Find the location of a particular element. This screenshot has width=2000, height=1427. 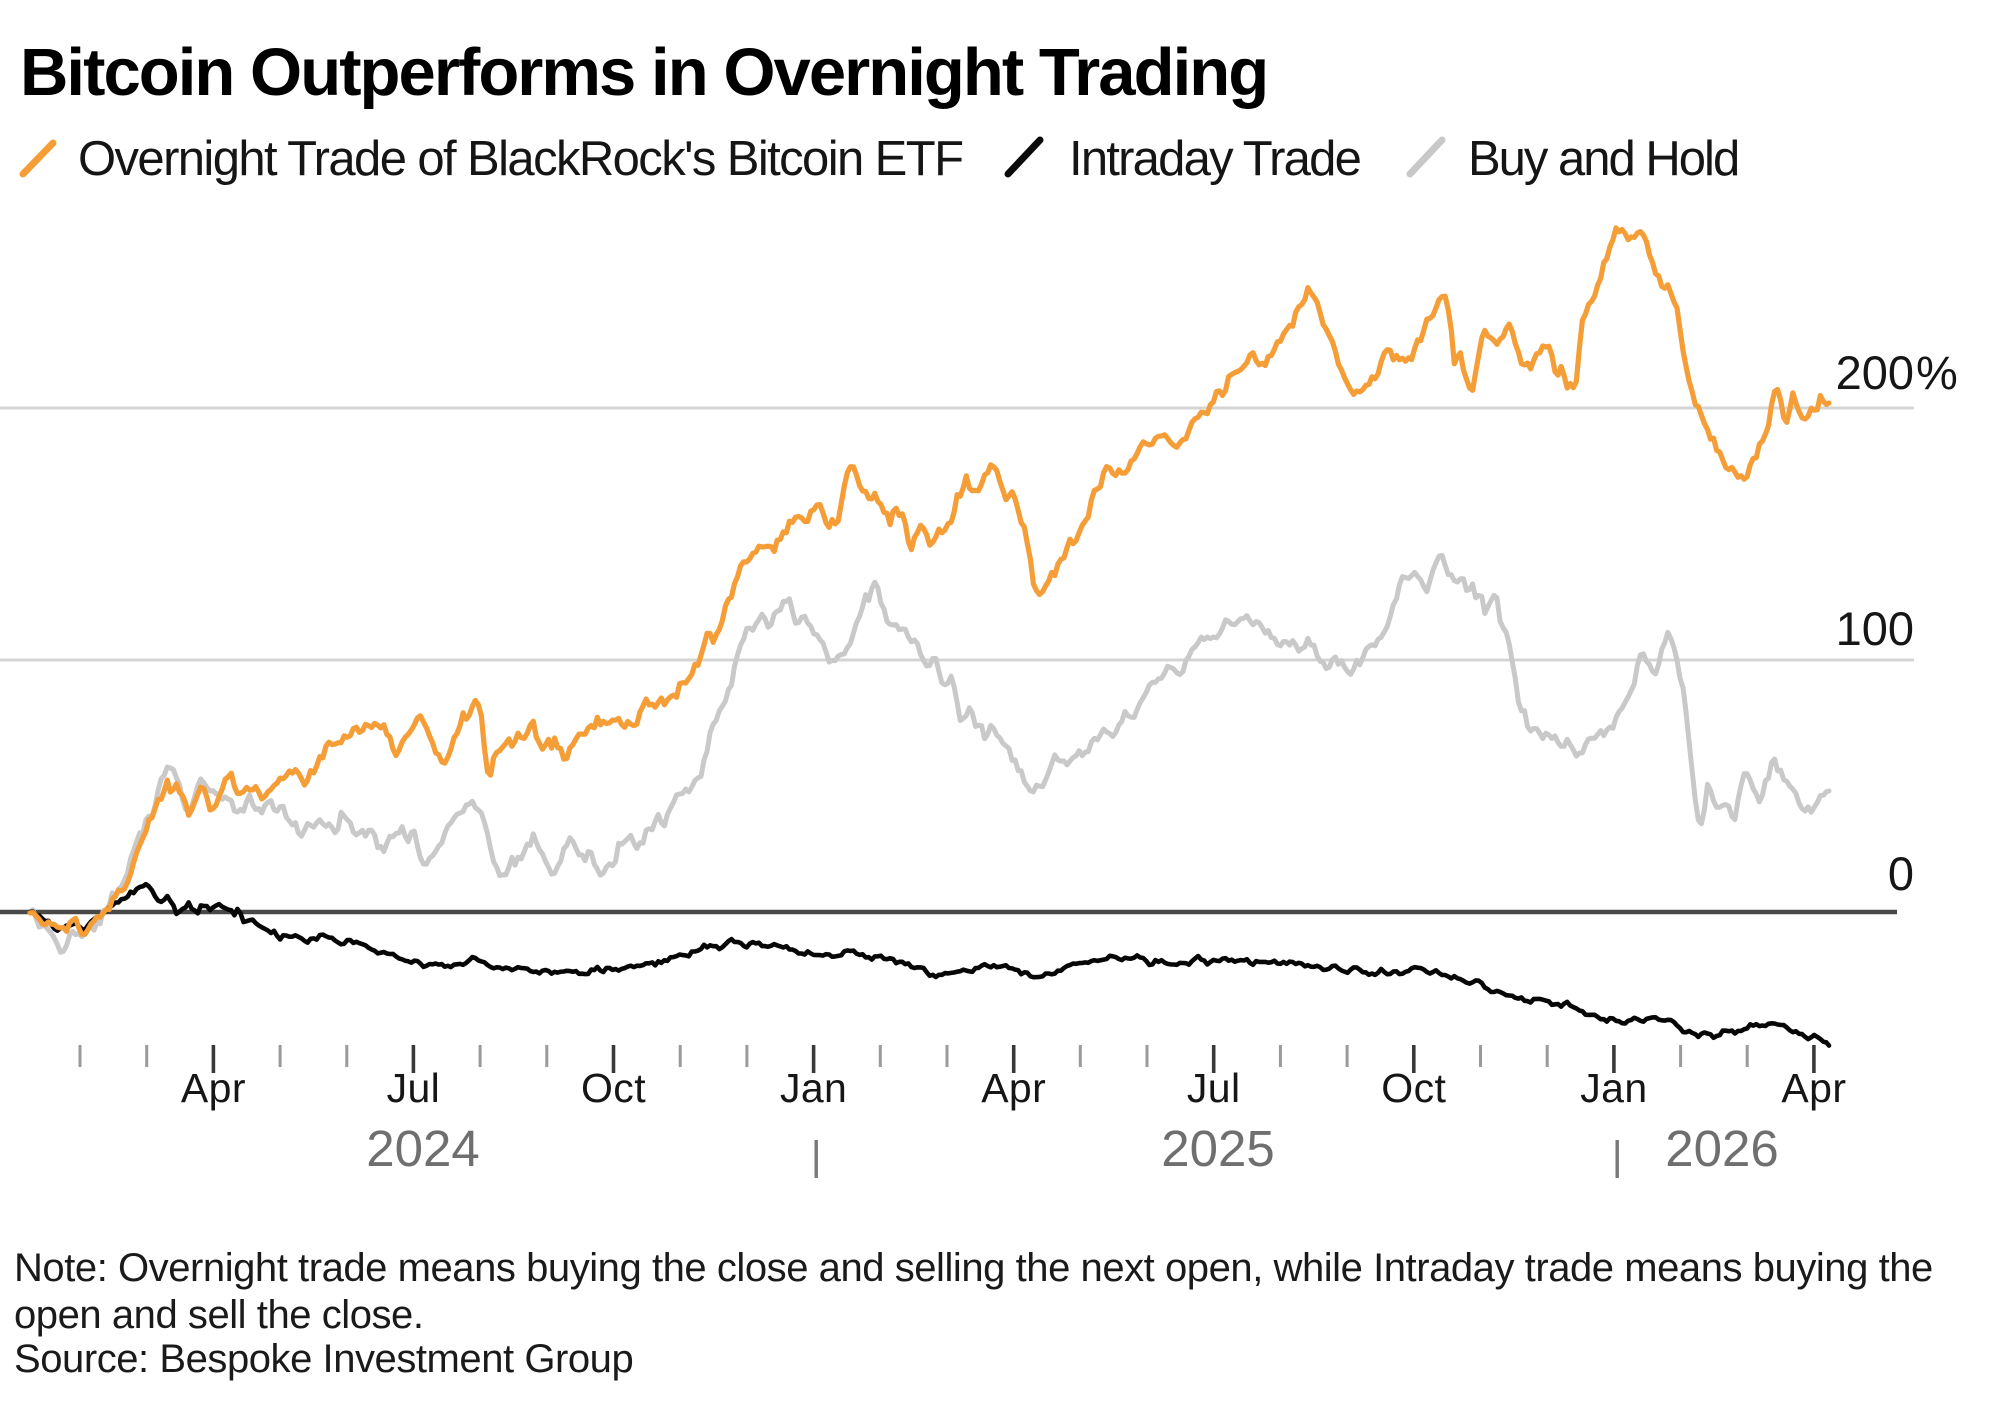

svg-text: Buy and Hold is located at coordinates (1603, 159).